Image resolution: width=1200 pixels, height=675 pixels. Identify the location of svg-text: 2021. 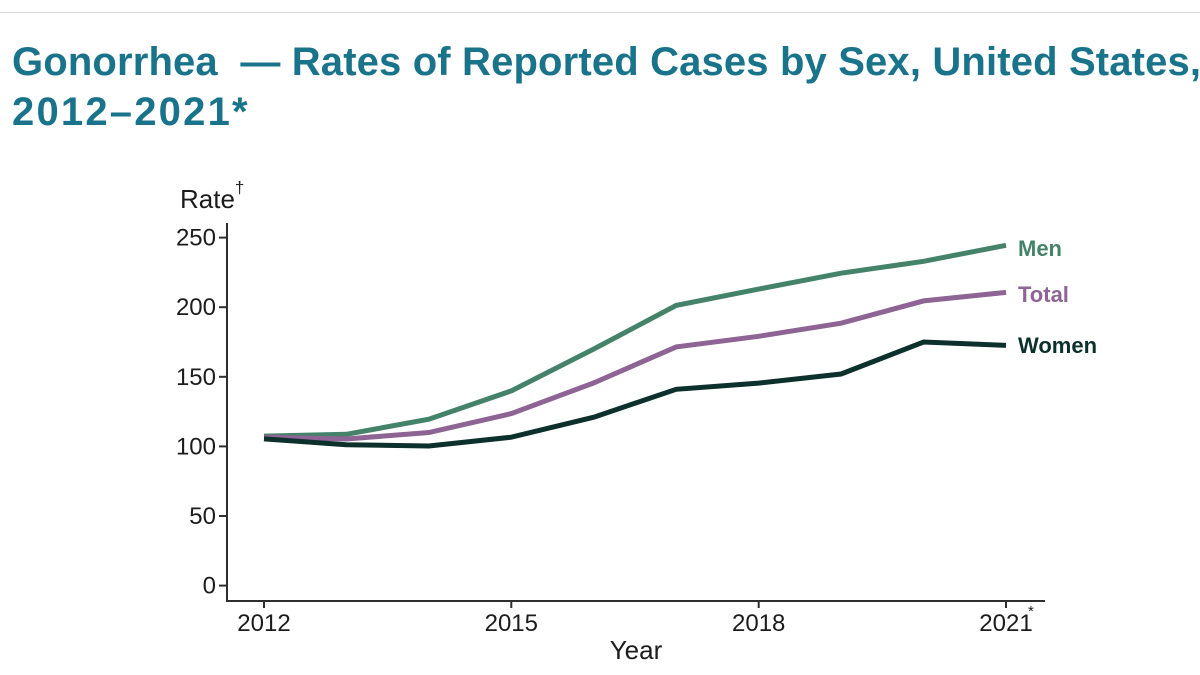
(1005, 623).